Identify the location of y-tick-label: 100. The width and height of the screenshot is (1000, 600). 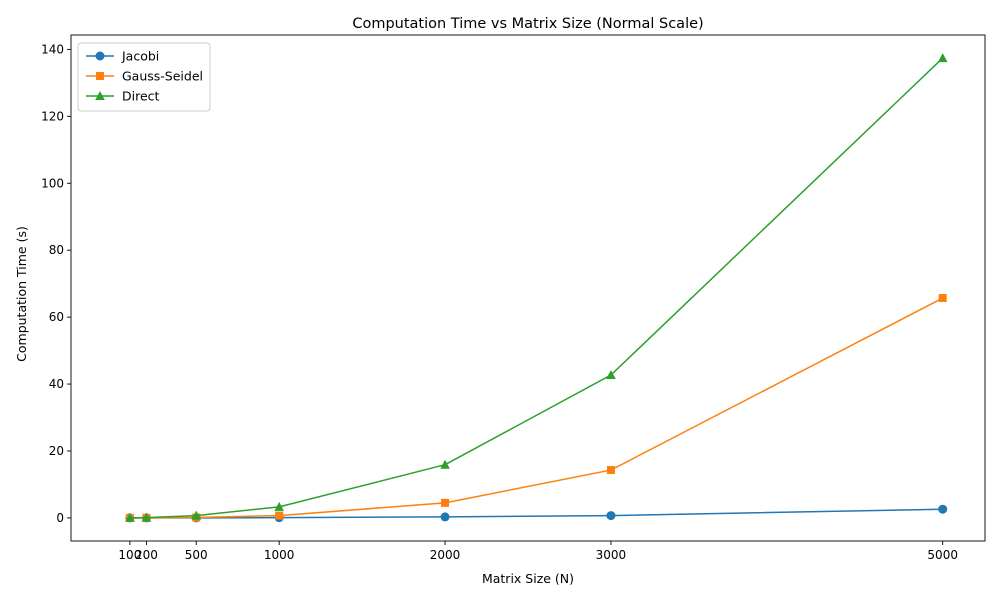
(52, 183).